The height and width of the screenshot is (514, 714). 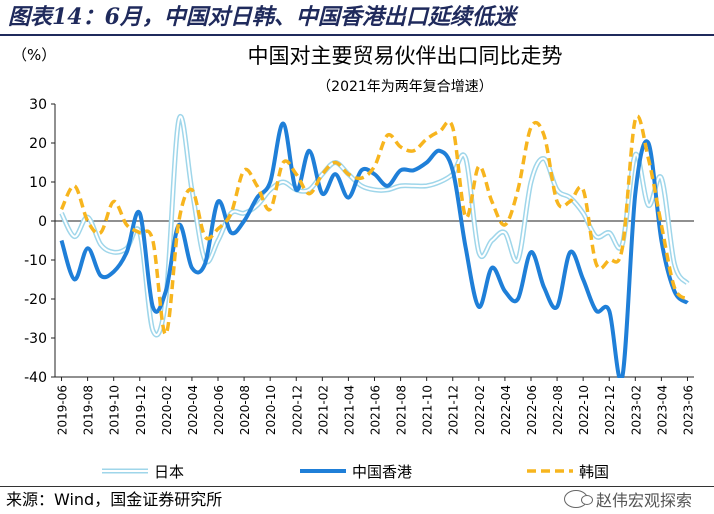 What do you see at coordinates (262, 17) in the screenshot?
I see `figure-title: 图表14：6月，中国对日韩、中国香港出口延续低迷` at bounding box center [262, 17].